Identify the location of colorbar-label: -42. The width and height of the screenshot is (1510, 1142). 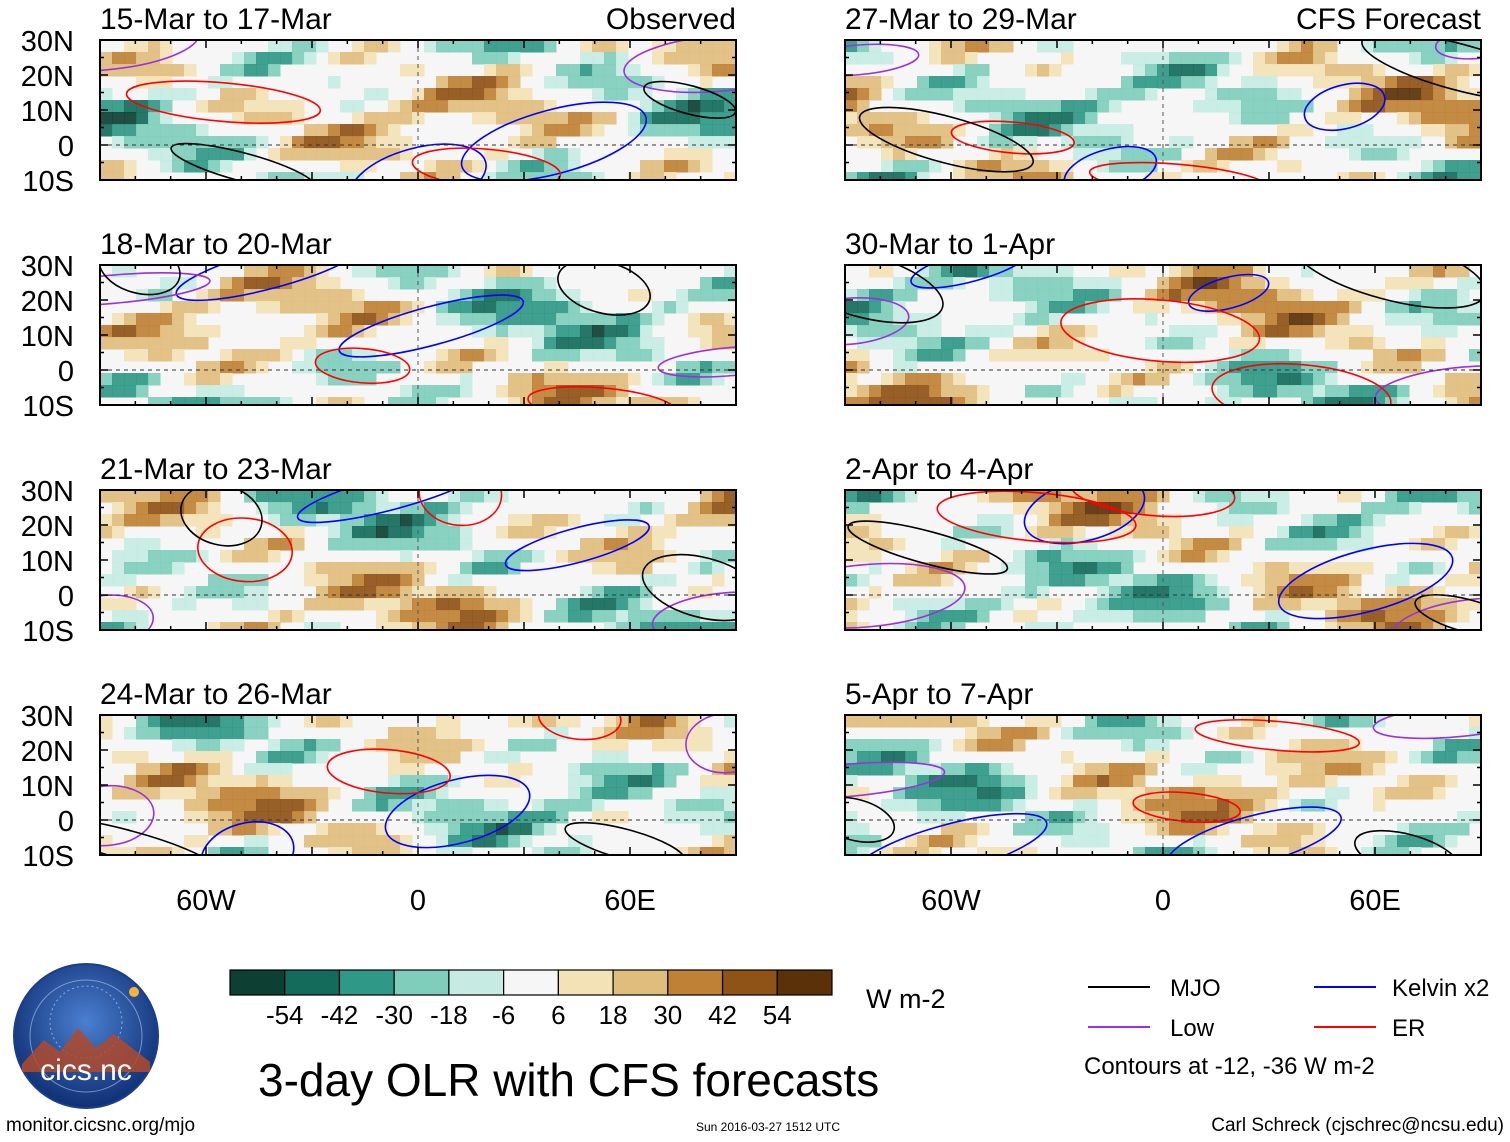
(340, 1015).